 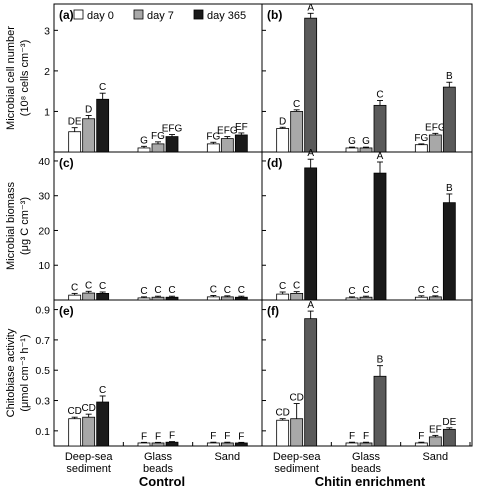 I want to click on y-tick-label: 10, so click(x=44, y=266).